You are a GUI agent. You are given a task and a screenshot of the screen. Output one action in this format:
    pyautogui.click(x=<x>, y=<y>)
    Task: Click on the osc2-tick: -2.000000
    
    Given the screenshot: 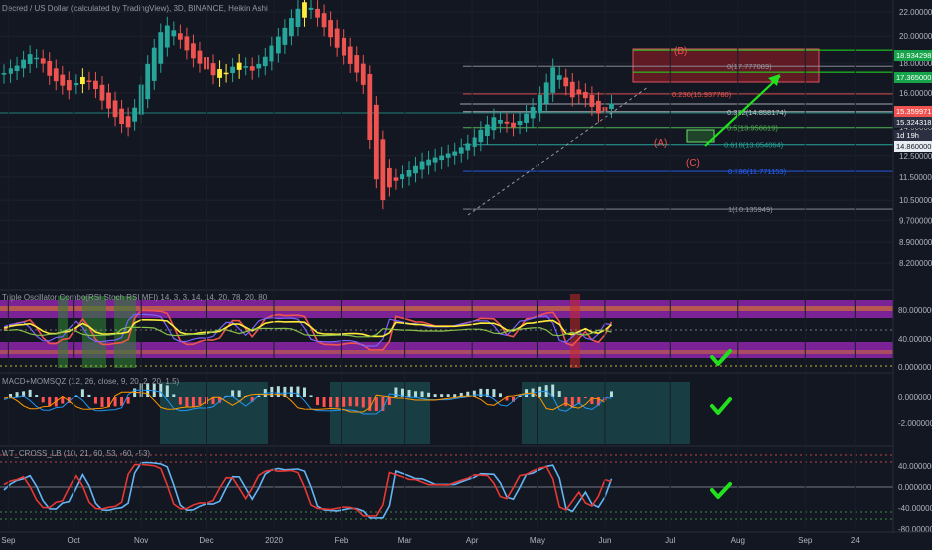 What is the action you would take?
    pyautogui.click(x=915, y=423)
    